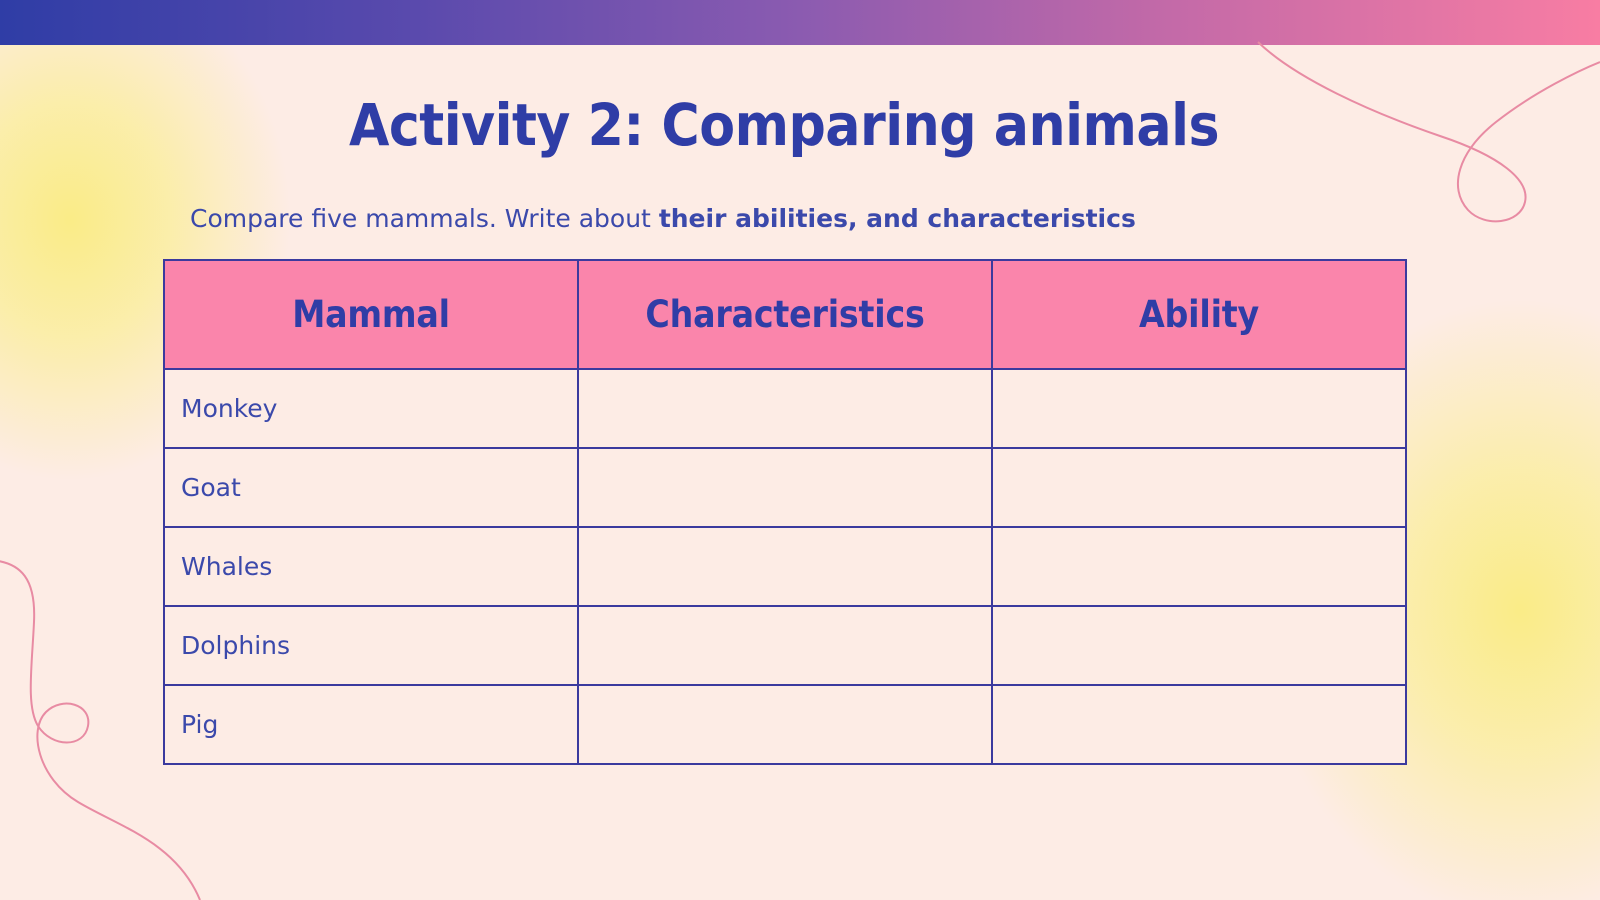 This screenshot has width=1600, height=900. Describe the element at coordinates (371, 487) in the screenshot. I see `cell-mammal-name: Goat` at that location.